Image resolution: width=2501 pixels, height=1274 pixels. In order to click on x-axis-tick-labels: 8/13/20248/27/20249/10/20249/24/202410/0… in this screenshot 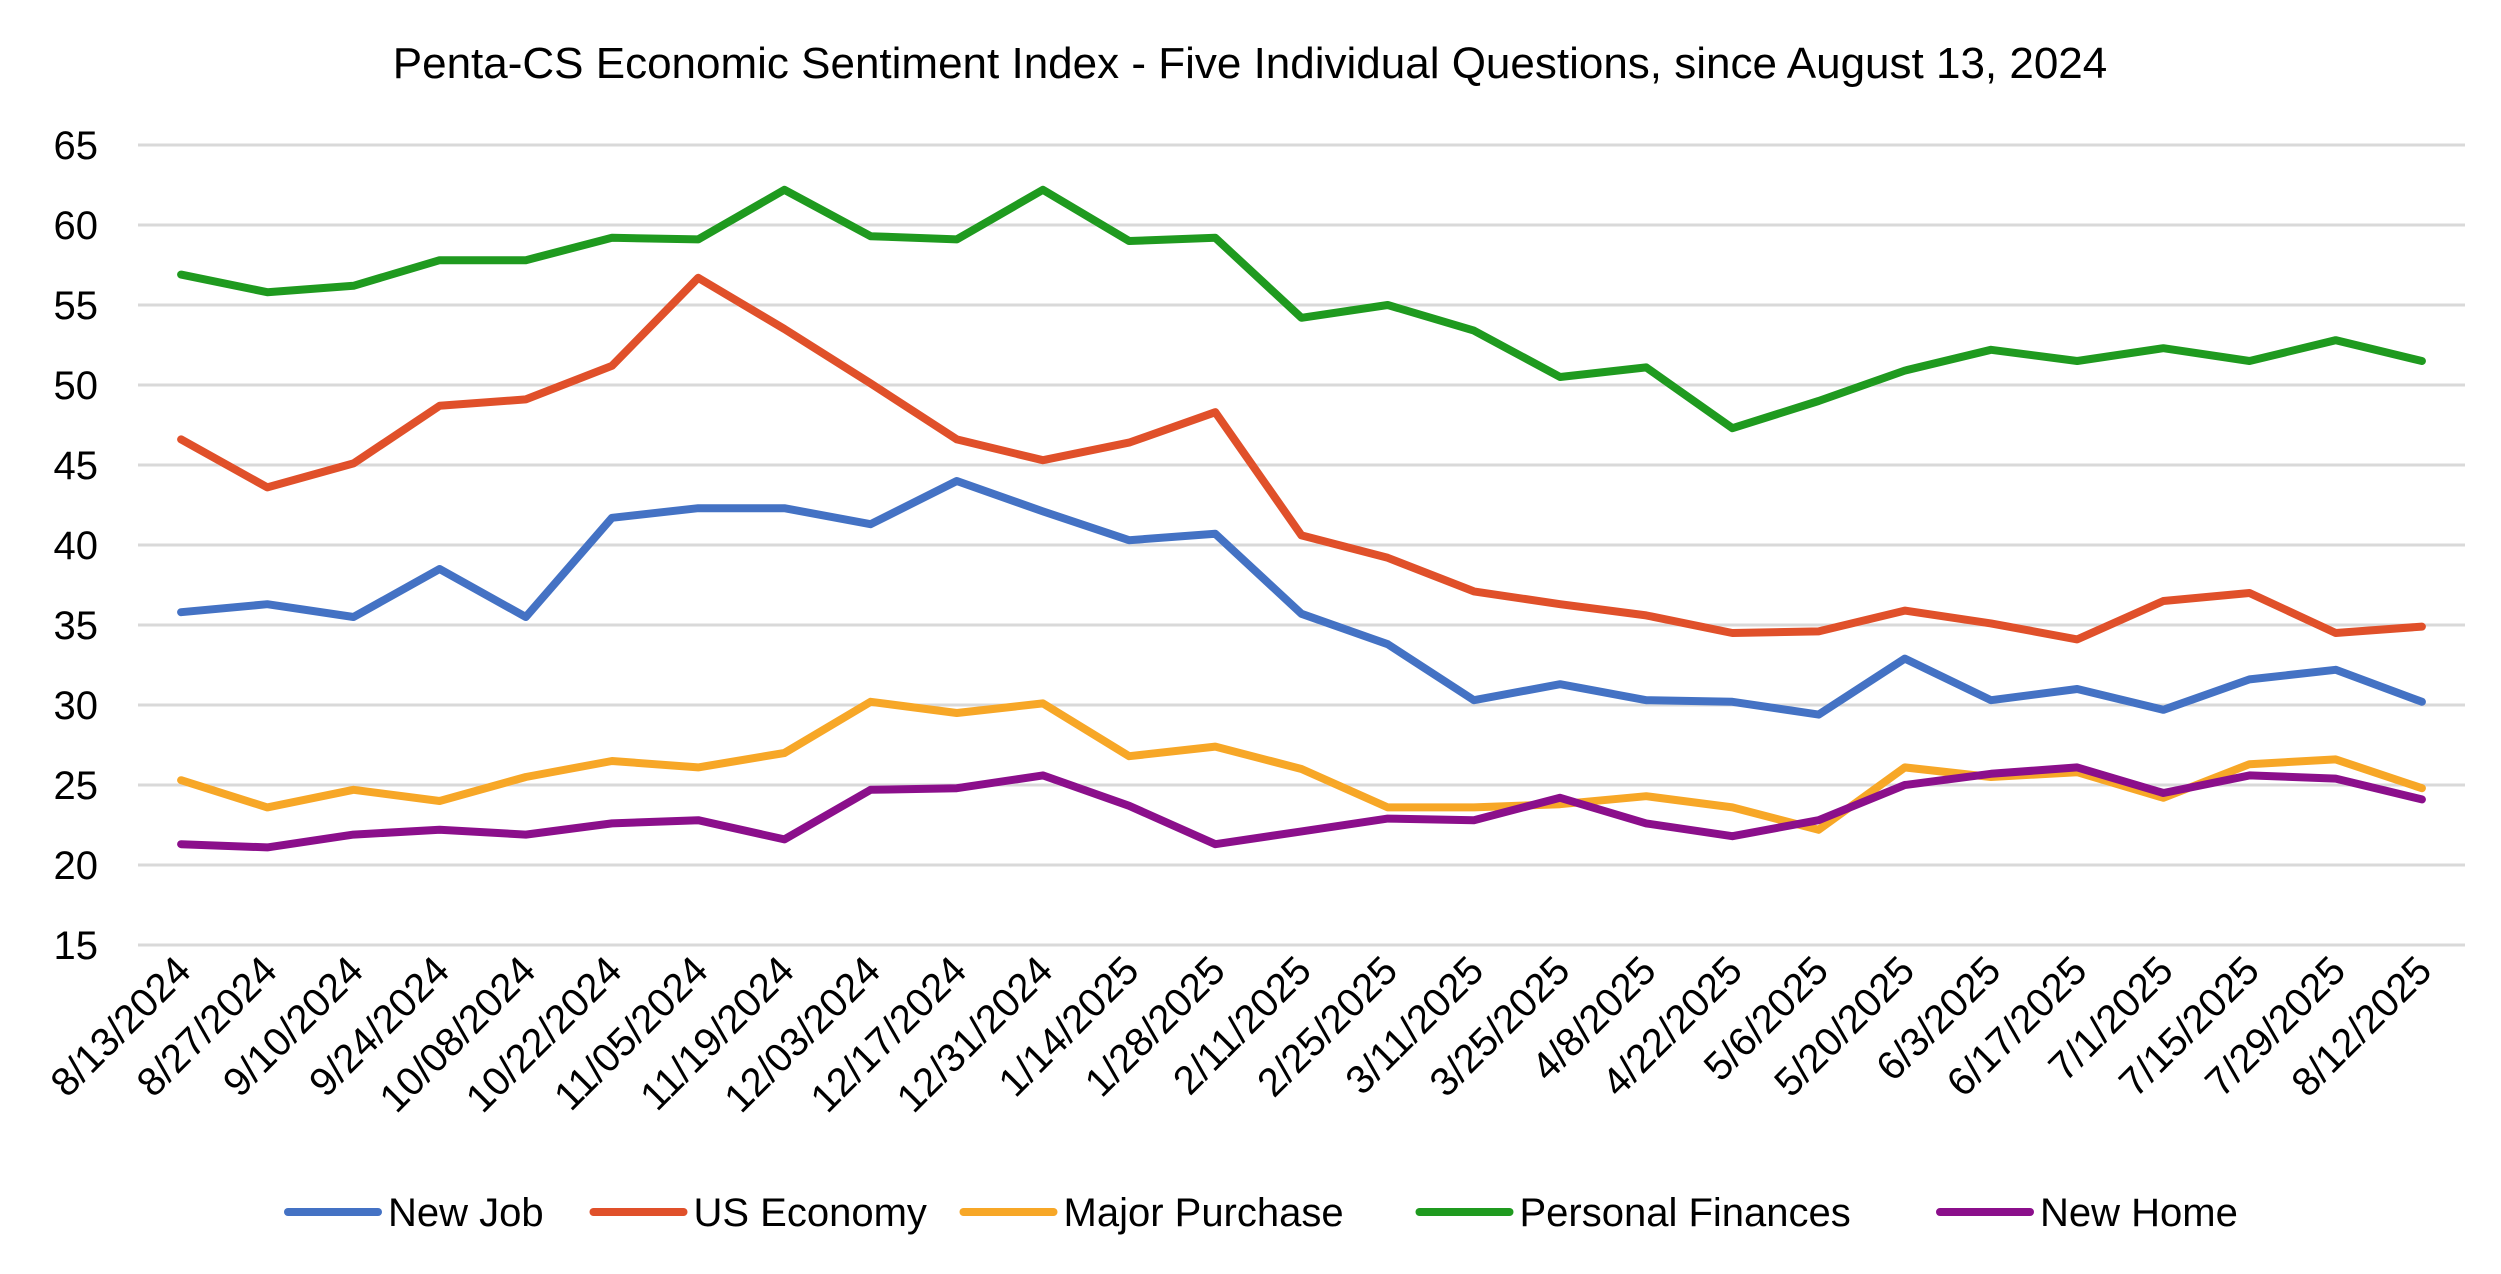, I will do `click(1242, 1034)`.